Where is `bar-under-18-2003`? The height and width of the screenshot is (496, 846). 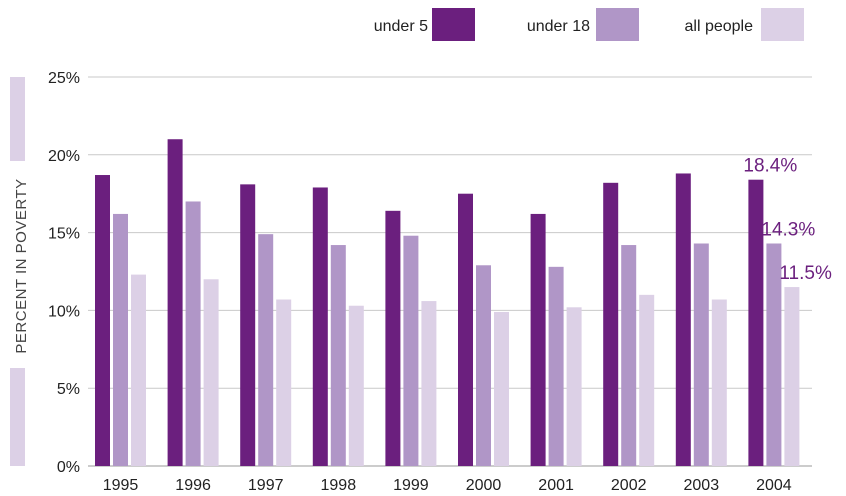
bar-under-18-2003 is located at coordinates (701, 354).